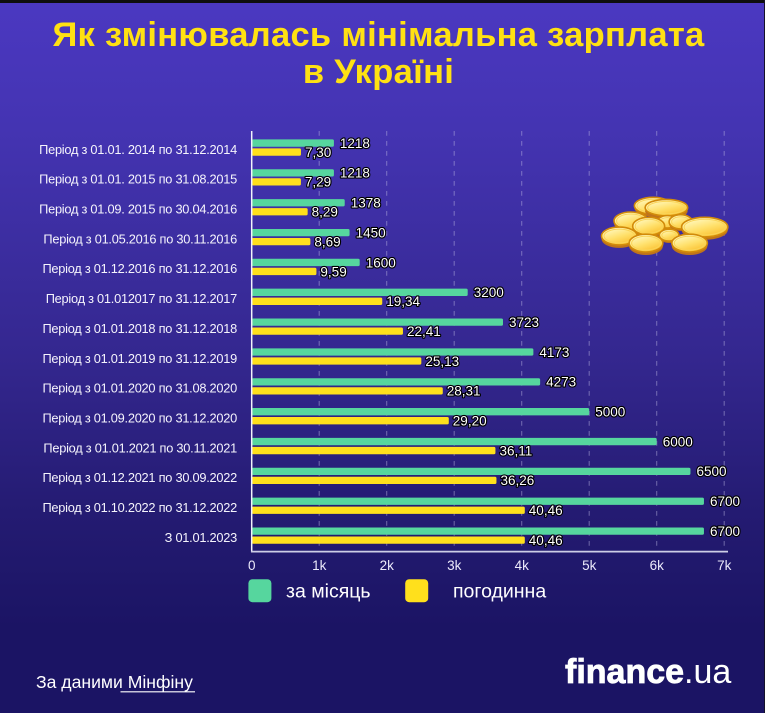 The height and width of the screenshot is (713, 765). I want to click on svg-text: погодинна, so click(499, 592).